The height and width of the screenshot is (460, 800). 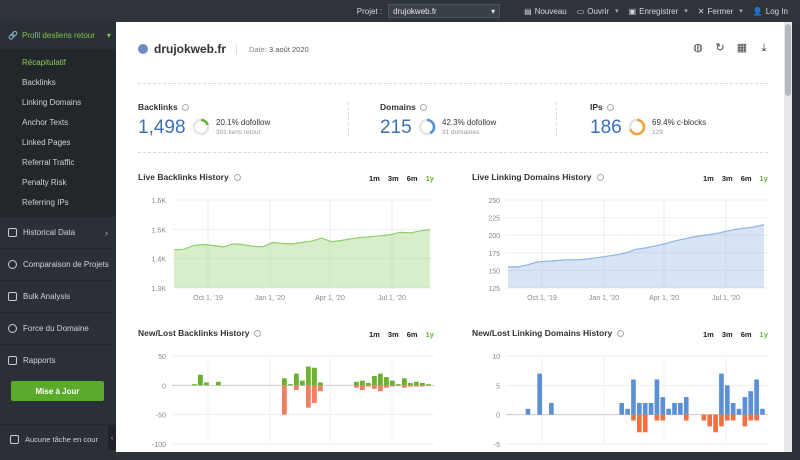 I want to click on sidebar-item-linked-pages: Linked Pages, so click(x=46, y=142).